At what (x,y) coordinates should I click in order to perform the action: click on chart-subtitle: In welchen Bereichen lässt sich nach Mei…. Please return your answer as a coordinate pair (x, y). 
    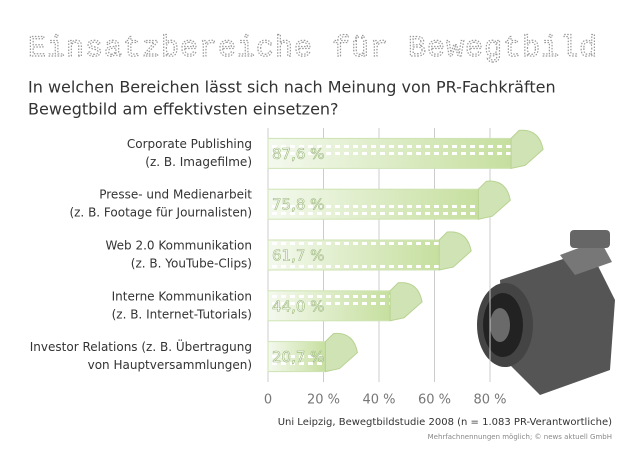
    Looking at the image, I should click on (292, 87).